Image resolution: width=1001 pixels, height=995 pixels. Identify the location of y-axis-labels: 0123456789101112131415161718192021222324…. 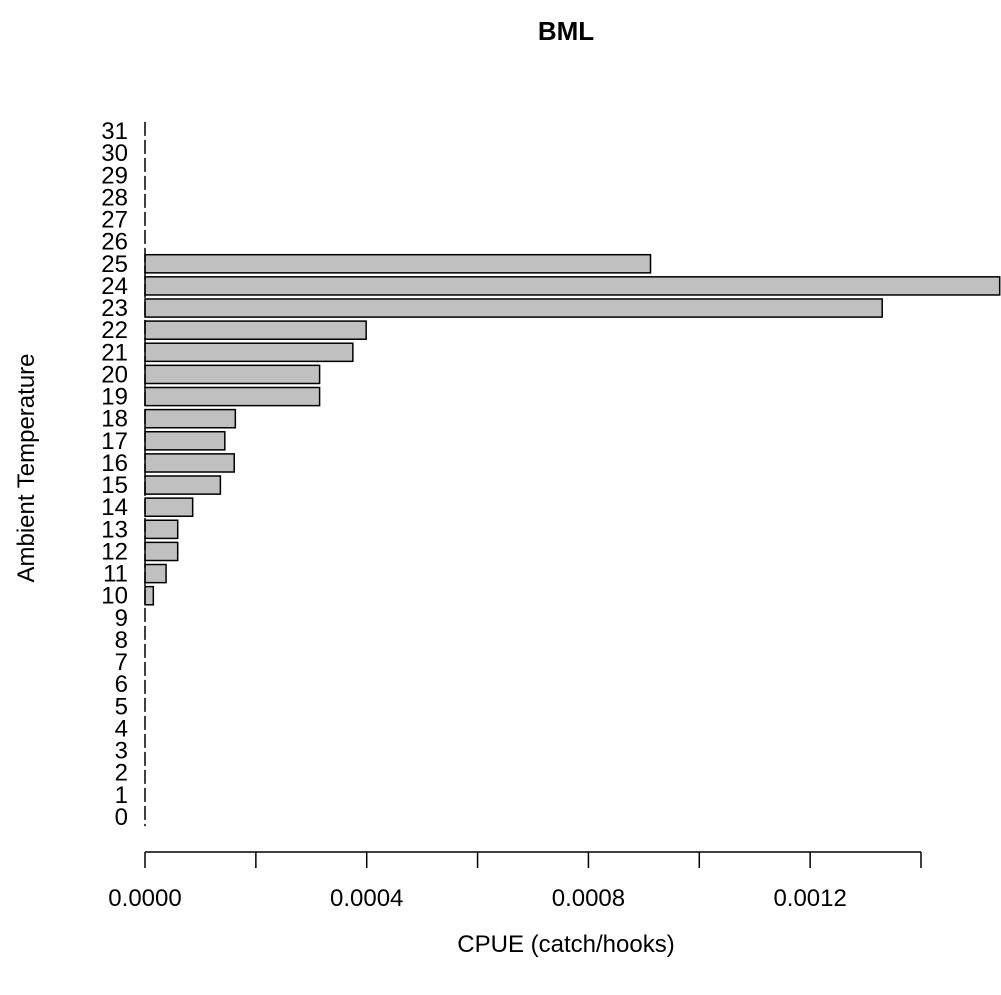
(114, 474).